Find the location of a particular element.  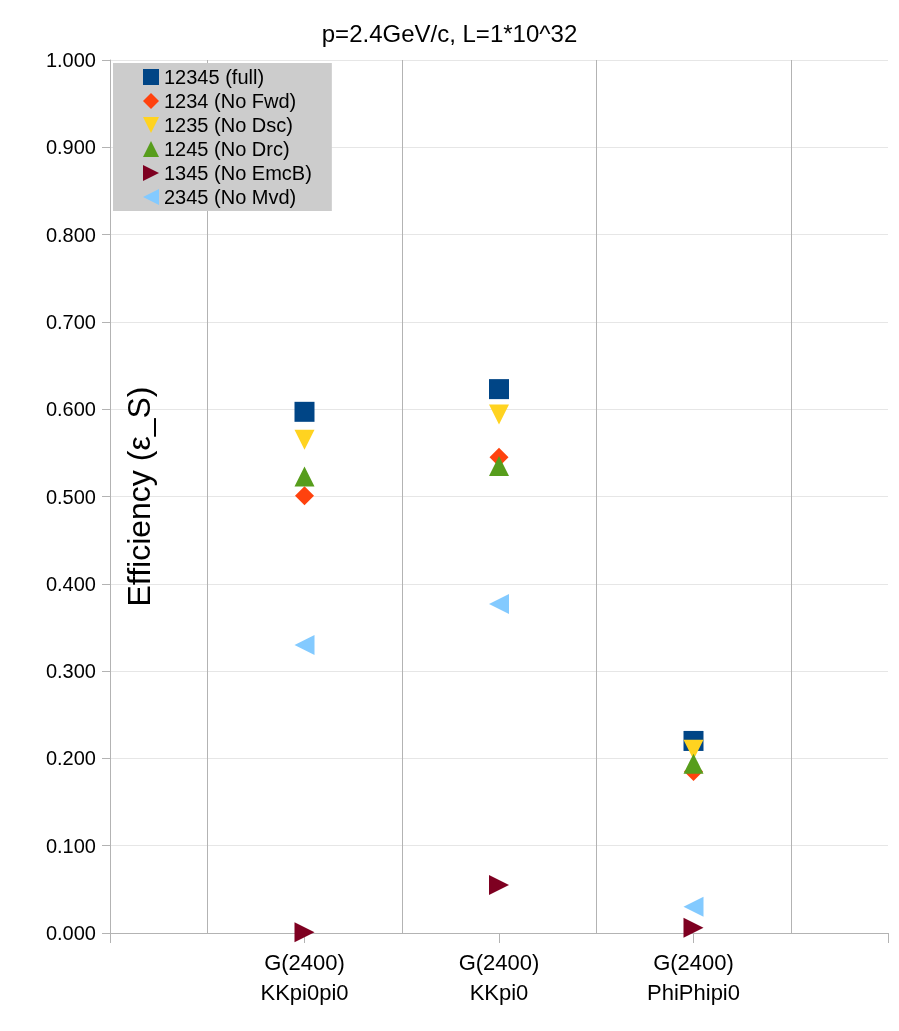

y-axis-title: Efficiency (ε_S) is located at coordinates (139, 496).